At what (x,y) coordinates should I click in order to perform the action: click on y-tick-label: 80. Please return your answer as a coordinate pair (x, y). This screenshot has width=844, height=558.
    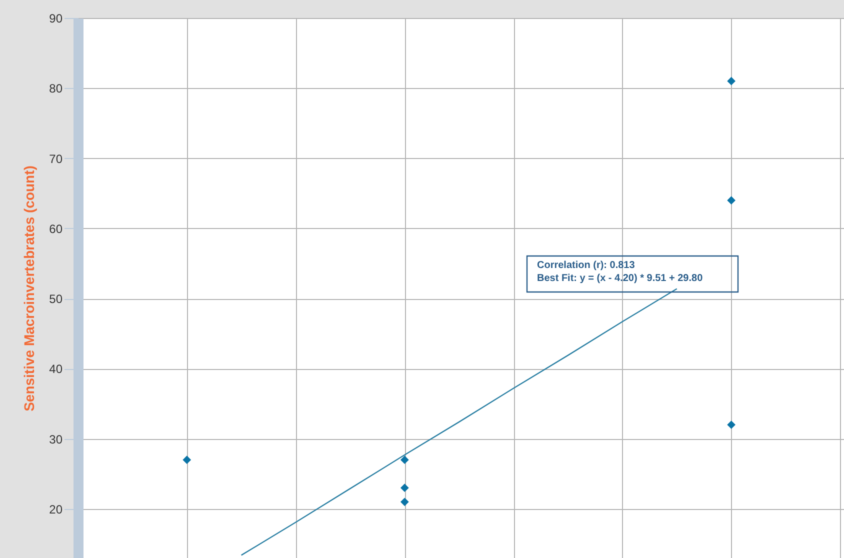
    Looking at the image, I should click on (56, 89).